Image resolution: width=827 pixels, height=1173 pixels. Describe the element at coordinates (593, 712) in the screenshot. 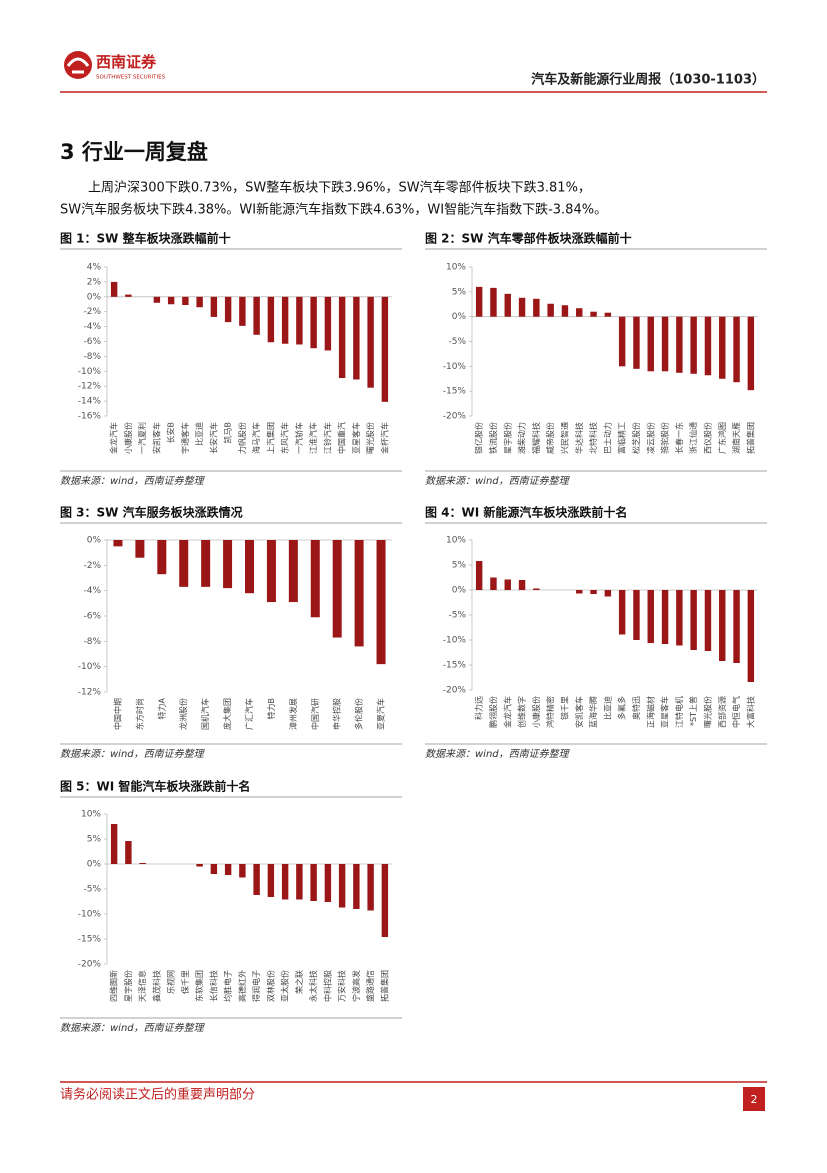

I see `x-tick-label: 蓝海华腾` at that location.